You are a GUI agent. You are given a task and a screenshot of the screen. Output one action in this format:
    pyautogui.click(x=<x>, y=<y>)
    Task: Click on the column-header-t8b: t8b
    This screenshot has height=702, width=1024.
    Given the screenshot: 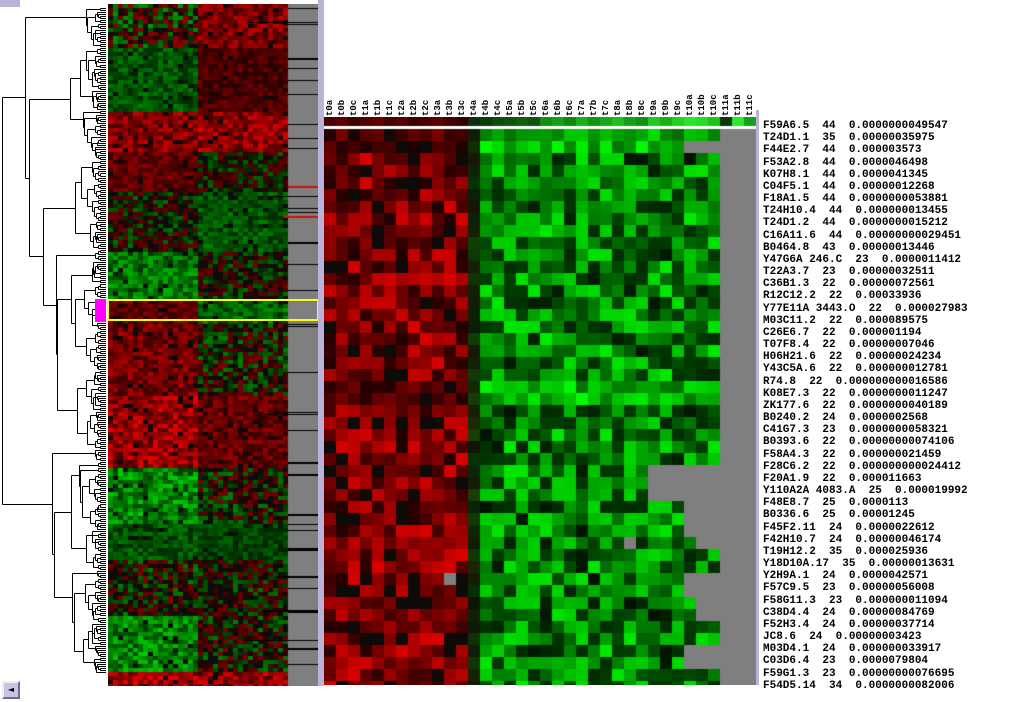 What is the action you would take?
    pyautogui.click(x=630, y=107)
    